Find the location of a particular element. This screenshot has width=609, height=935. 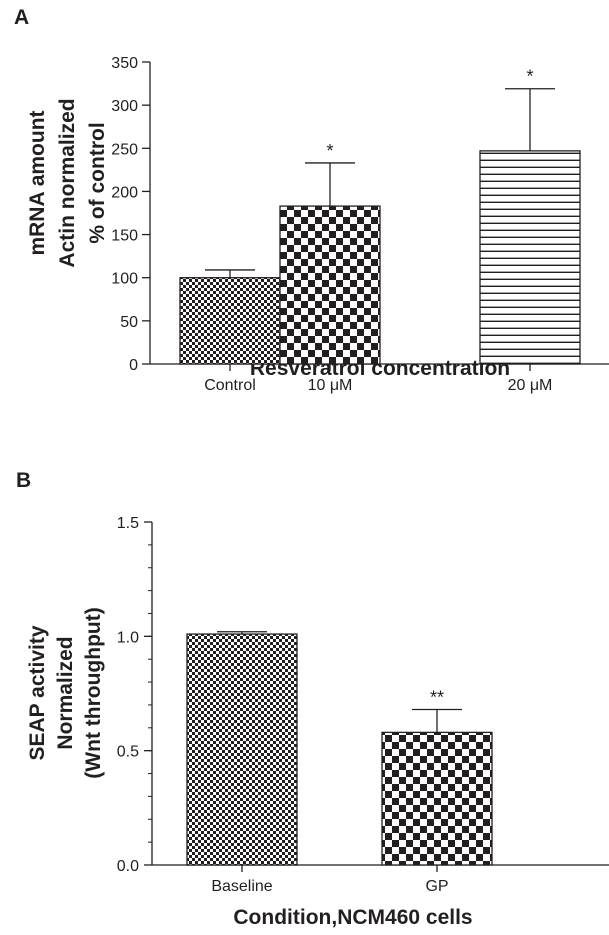

panel-a-y-tick-label: 150 is located at coordinates (124, 236).